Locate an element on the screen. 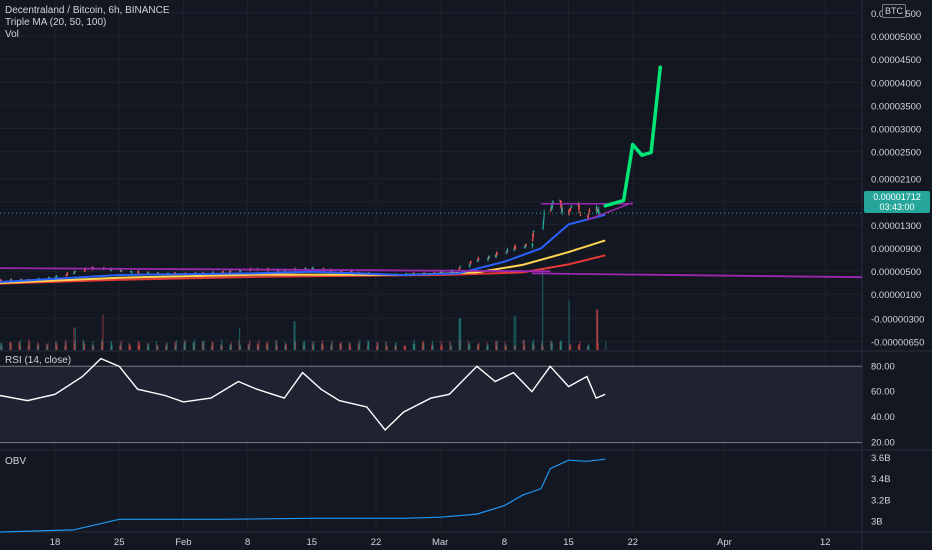  obv-axis-tick: 3.4B is located at coordinates (881, 479).